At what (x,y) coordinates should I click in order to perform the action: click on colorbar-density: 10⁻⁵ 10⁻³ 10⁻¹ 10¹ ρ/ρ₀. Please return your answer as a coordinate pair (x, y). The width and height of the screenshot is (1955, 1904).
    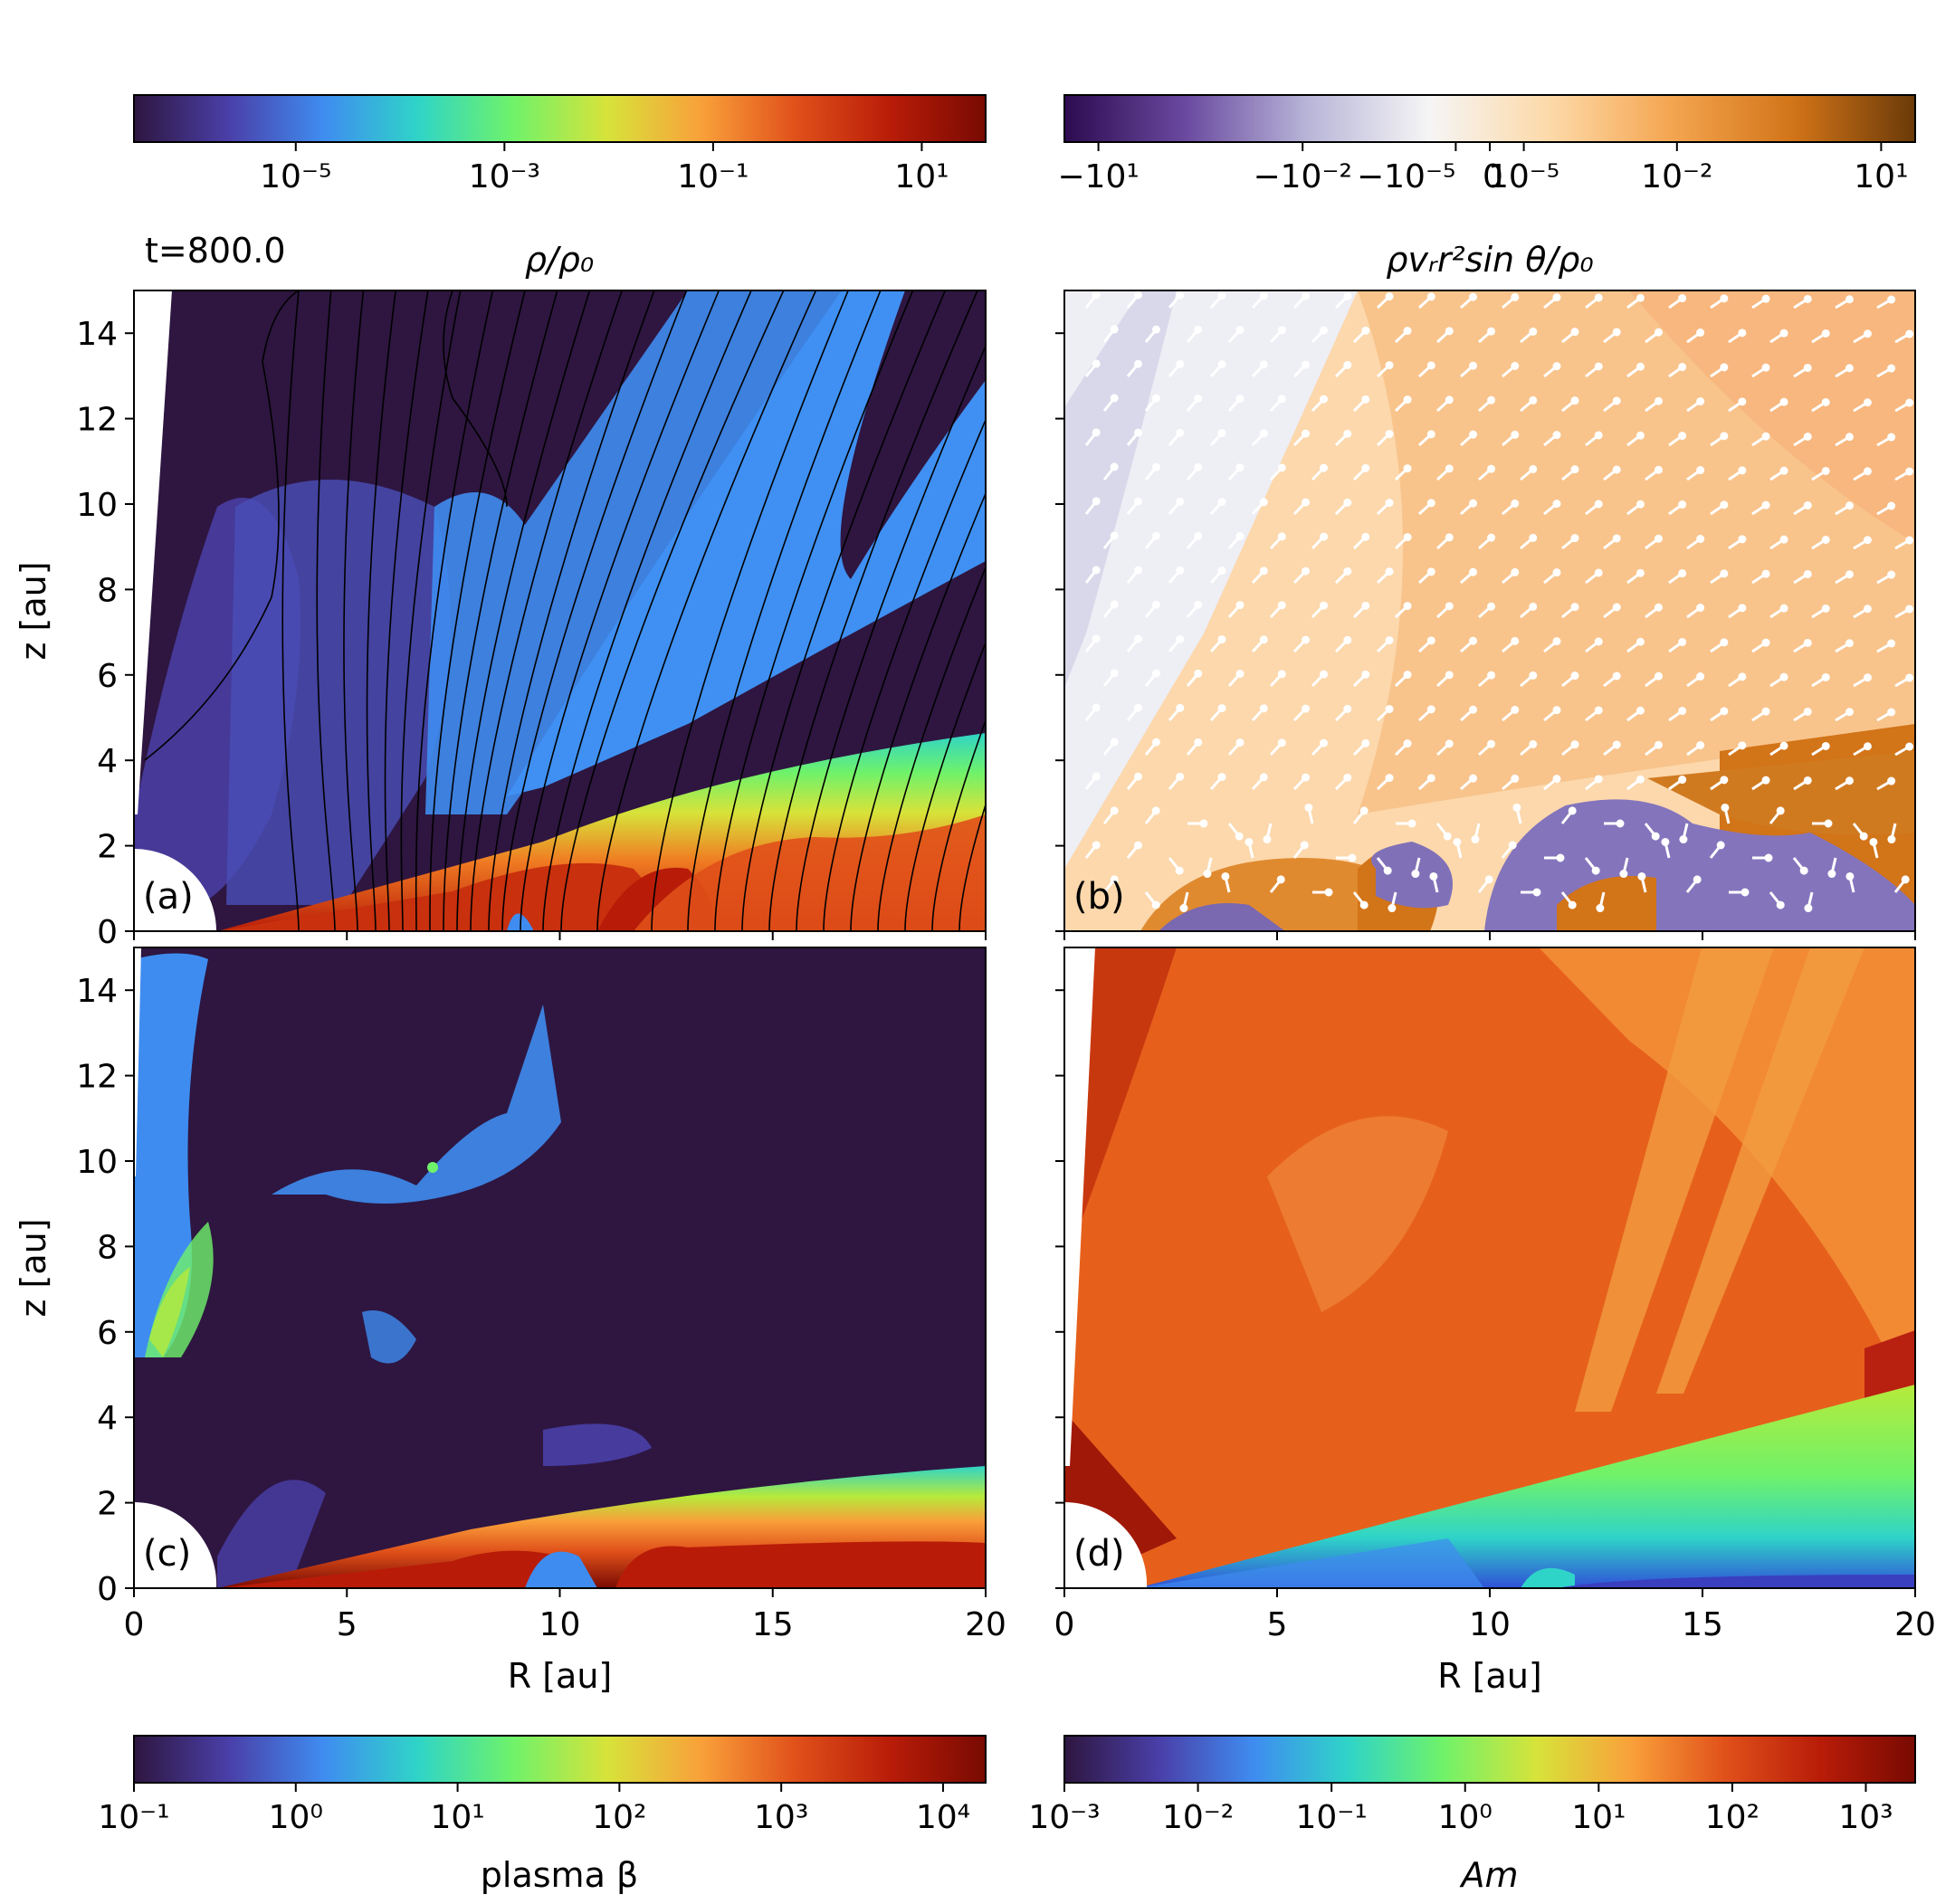
    Looking at the image, I should click on (560, 187).